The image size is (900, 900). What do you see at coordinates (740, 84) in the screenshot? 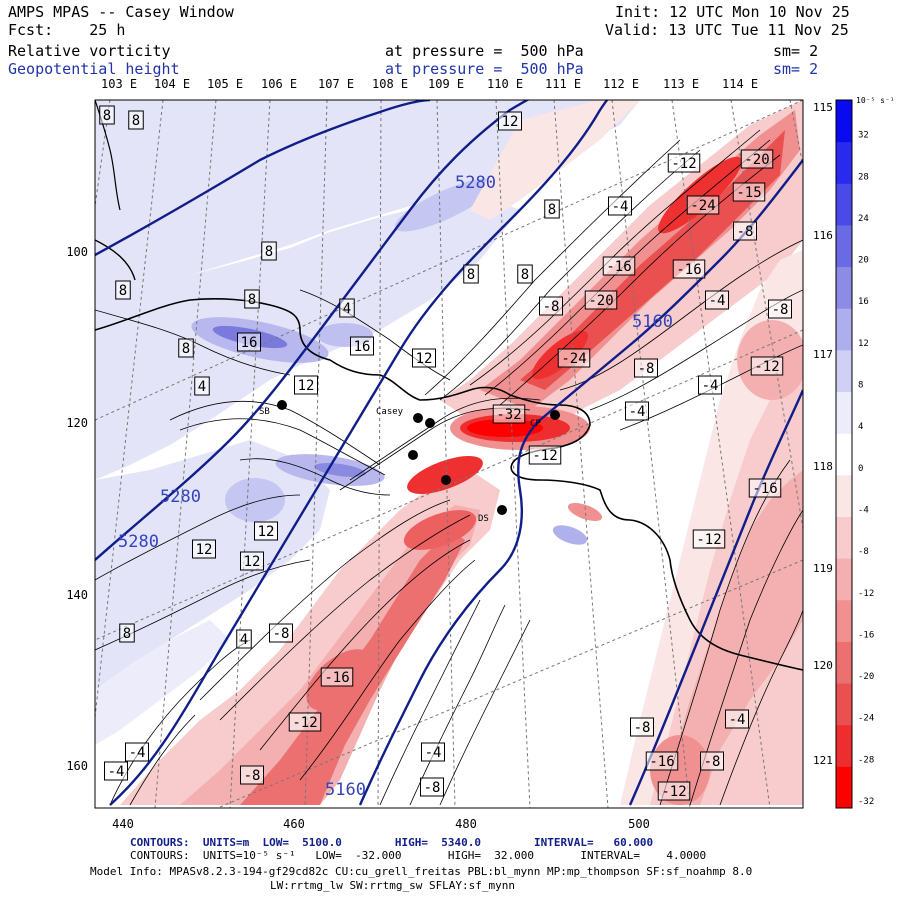
I see `lon-label: 114 E` at bounding box center [740, 84].